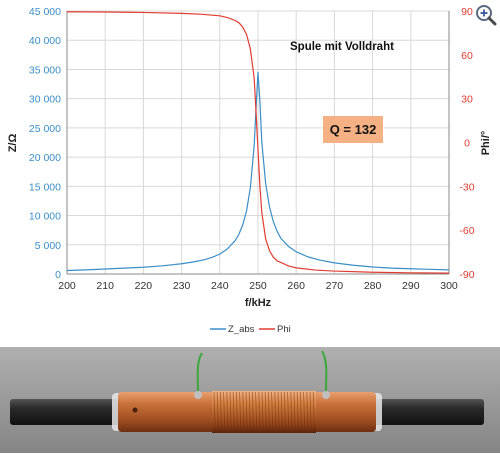  I want to click on y-tick-label: 5 000, so click(48, 246).